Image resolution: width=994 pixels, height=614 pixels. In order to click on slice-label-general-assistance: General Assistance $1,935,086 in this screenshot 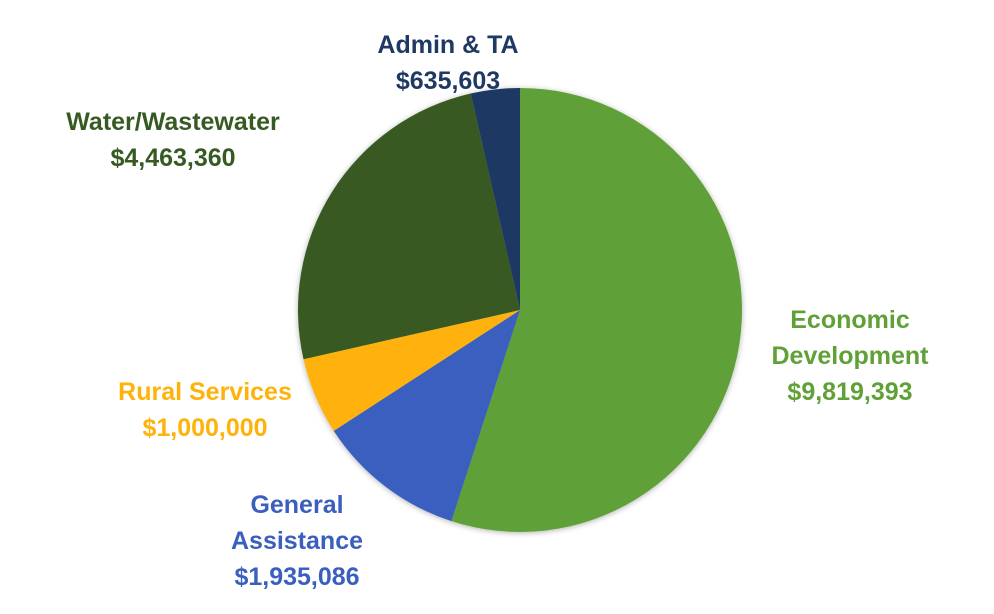, I will do `click(297, 541)`.